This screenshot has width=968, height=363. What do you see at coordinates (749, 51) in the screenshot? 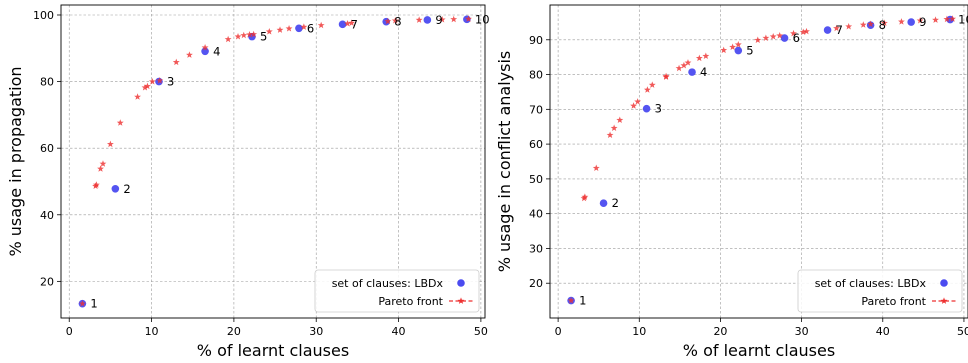
I see `point-label: 5` at bounding box center [749, 51].